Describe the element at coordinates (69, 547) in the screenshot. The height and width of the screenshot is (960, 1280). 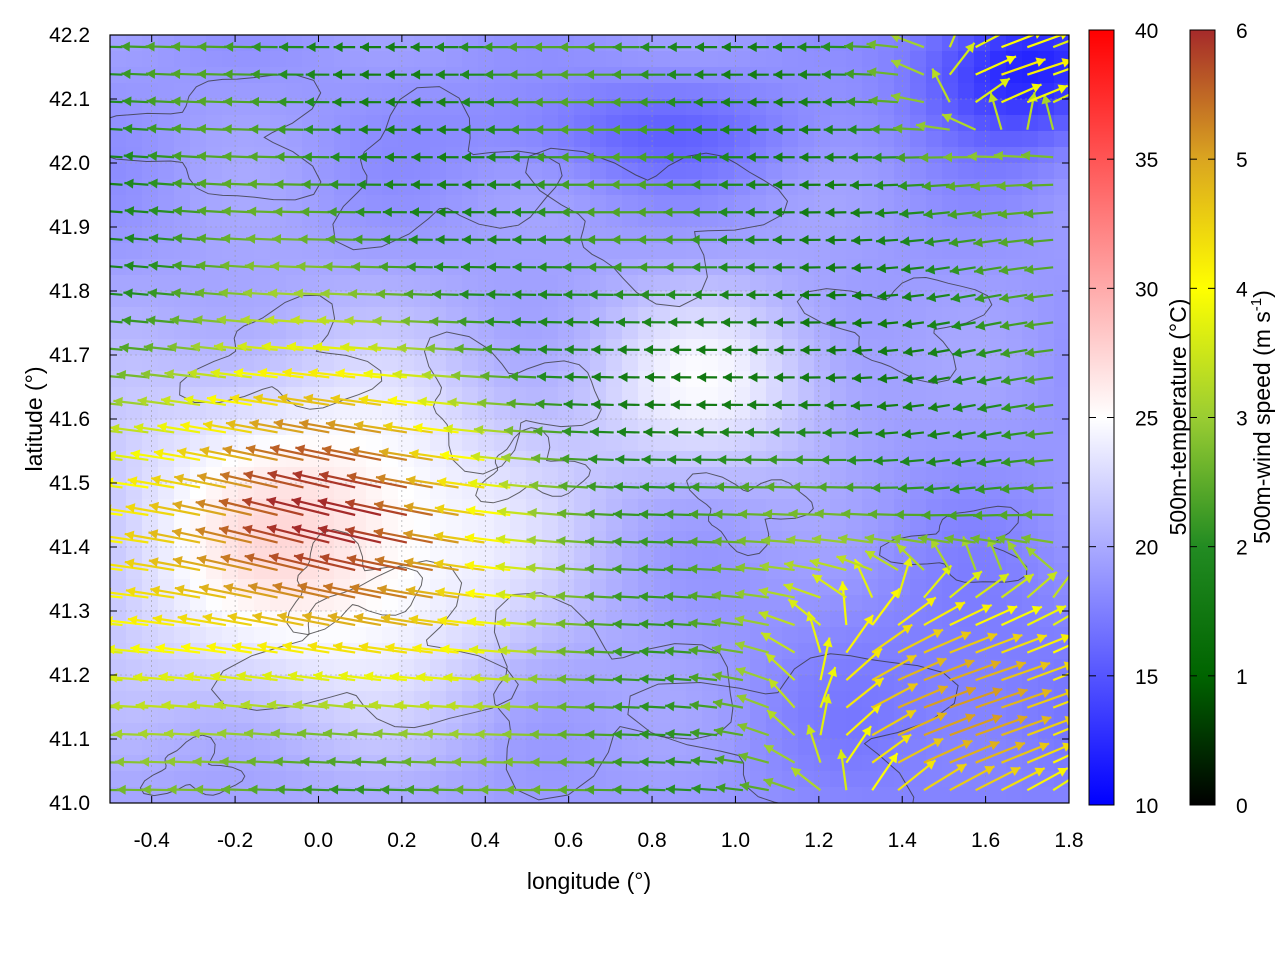
I see `y-tick-label: 41.4` at that location.